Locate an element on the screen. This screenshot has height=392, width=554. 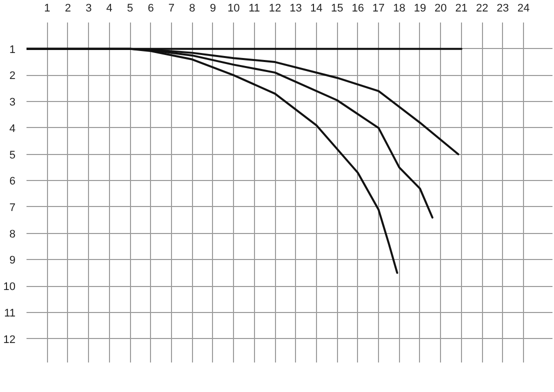
x-tick-label: 9 is located at coordinates (213, 8).